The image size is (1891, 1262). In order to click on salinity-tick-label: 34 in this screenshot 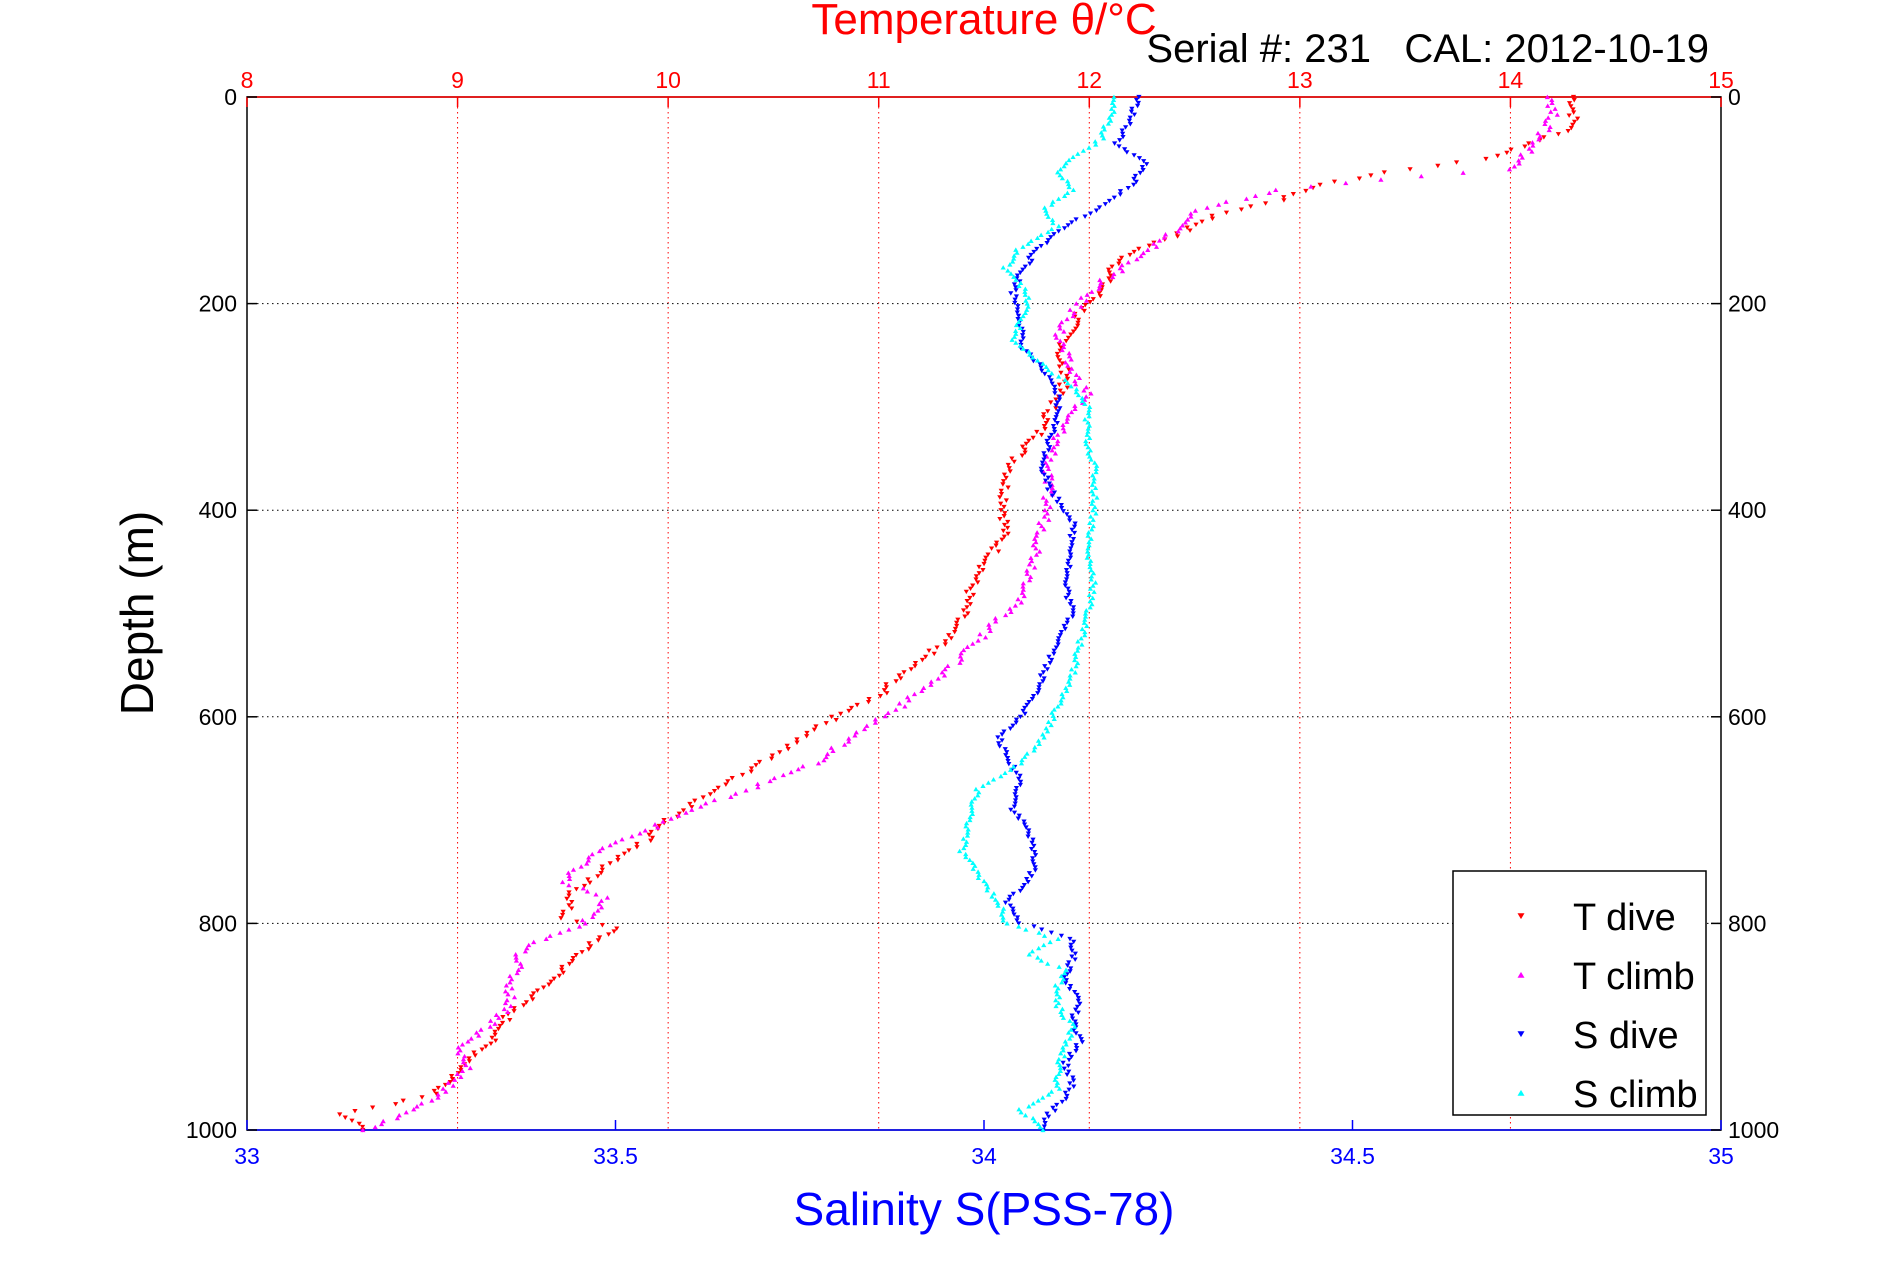, I will do `click(984, 1156)`.